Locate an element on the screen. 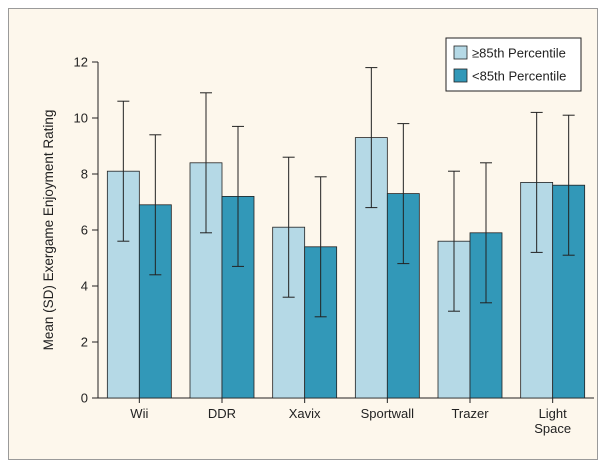 This screenshot has width=606, height=466. x-category-label-line: Trazer is located at coordinates (470, 413).